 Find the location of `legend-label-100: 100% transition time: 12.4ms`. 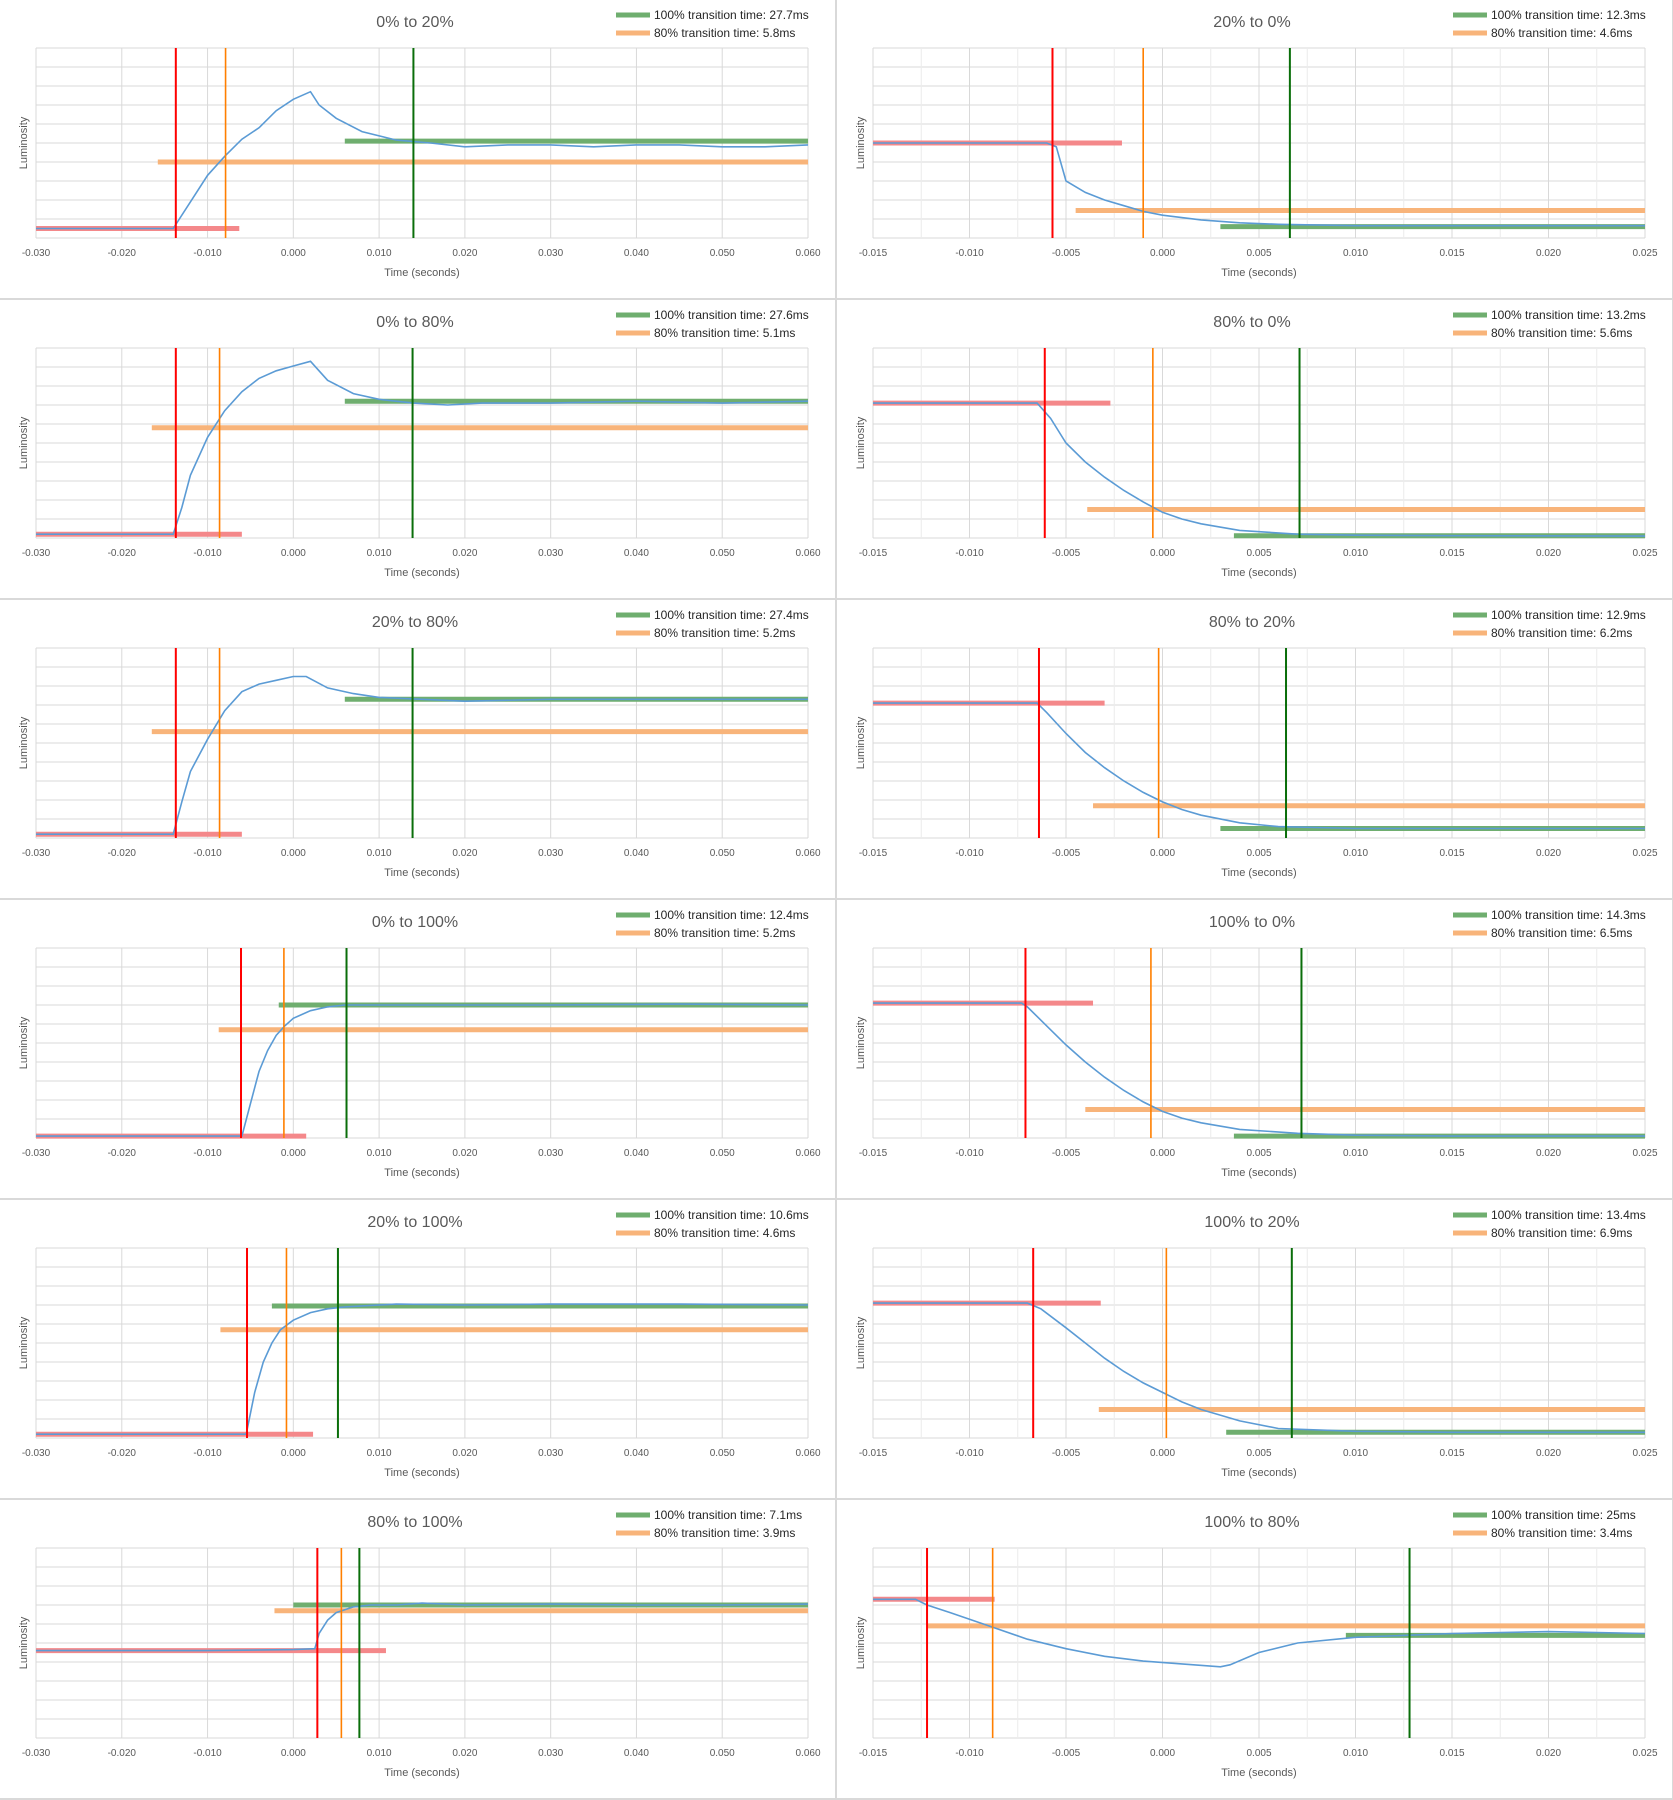

legend-label-100: 100% transition time: 12.4ms is located at coordinates (731, 915).